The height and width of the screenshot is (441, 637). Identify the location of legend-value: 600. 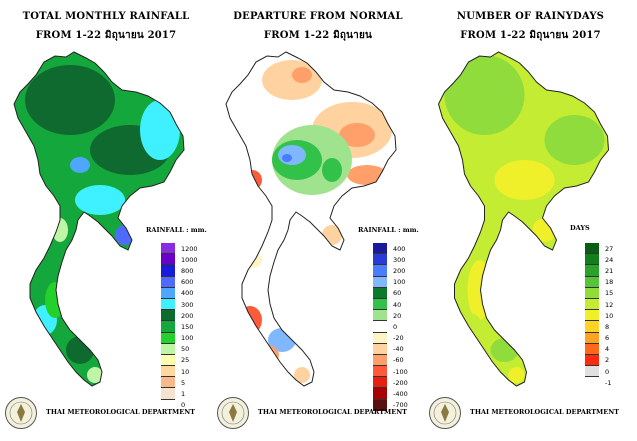
(187, 282).